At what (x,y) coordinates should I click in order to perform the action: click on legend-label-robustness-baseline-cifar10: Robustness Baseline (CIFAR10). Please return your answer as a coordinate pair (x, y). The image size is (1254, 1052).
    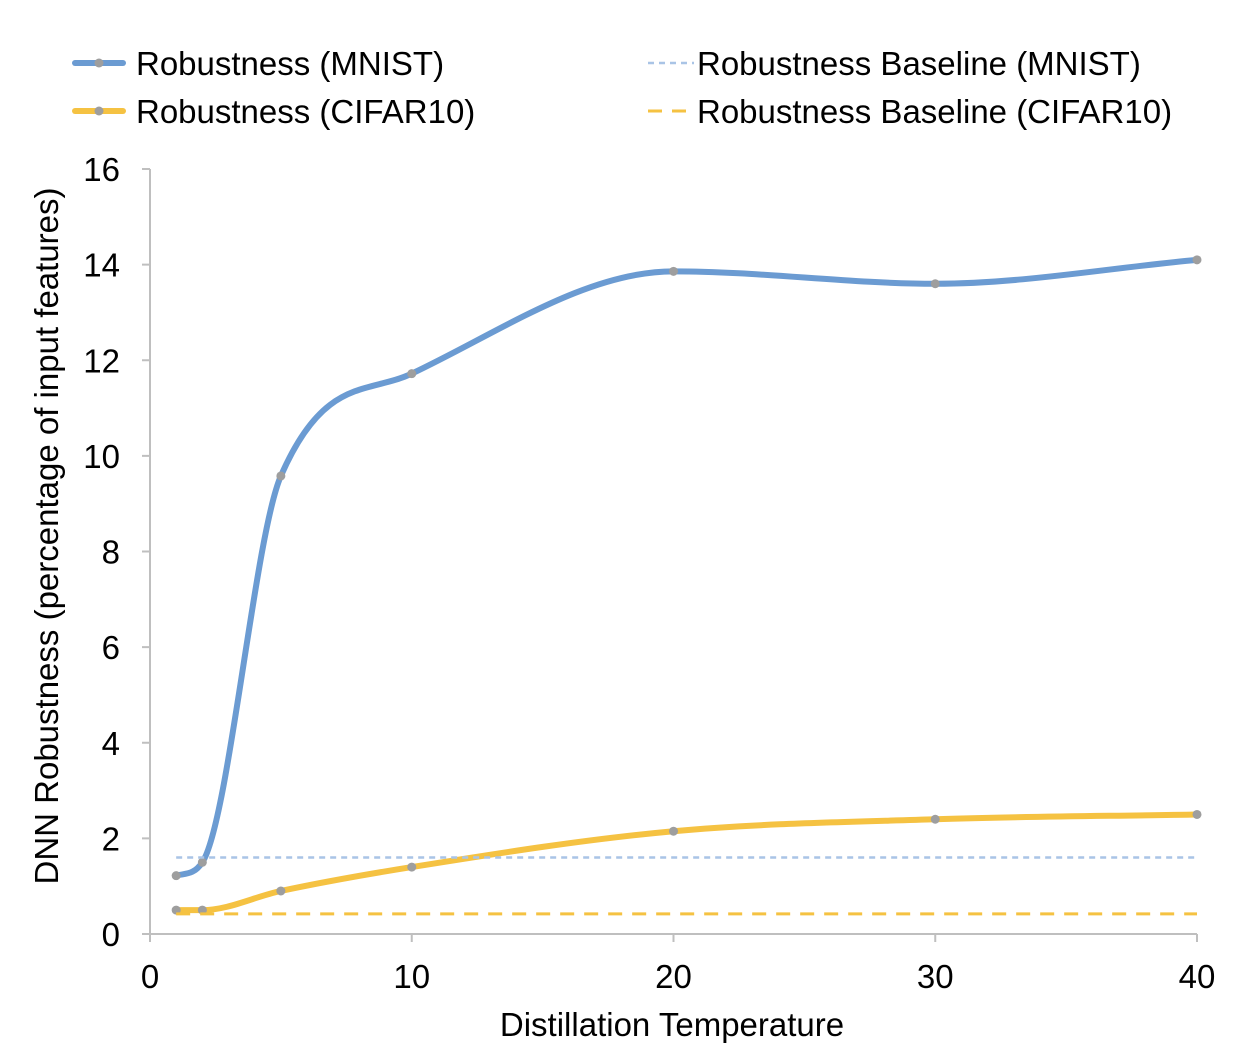
    Looking at the image, I should click on (934, 111).